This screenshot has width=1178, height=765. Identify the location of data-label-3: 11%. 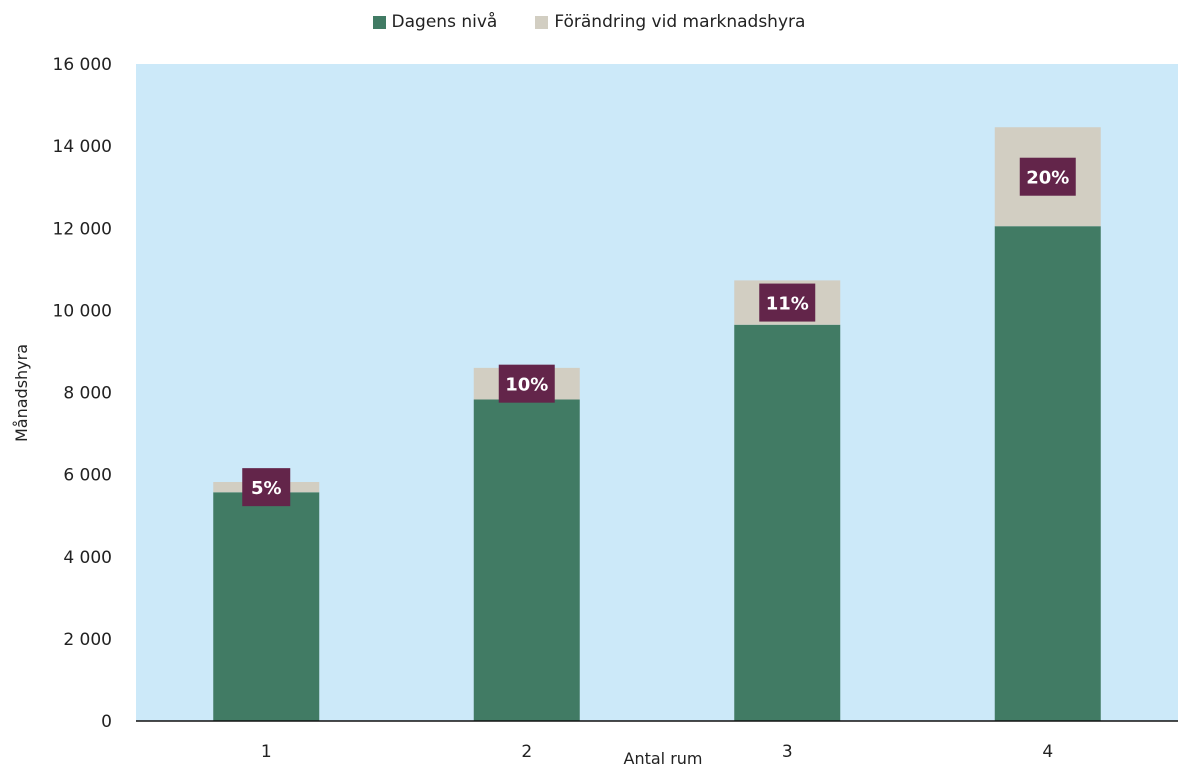
(787, 304).